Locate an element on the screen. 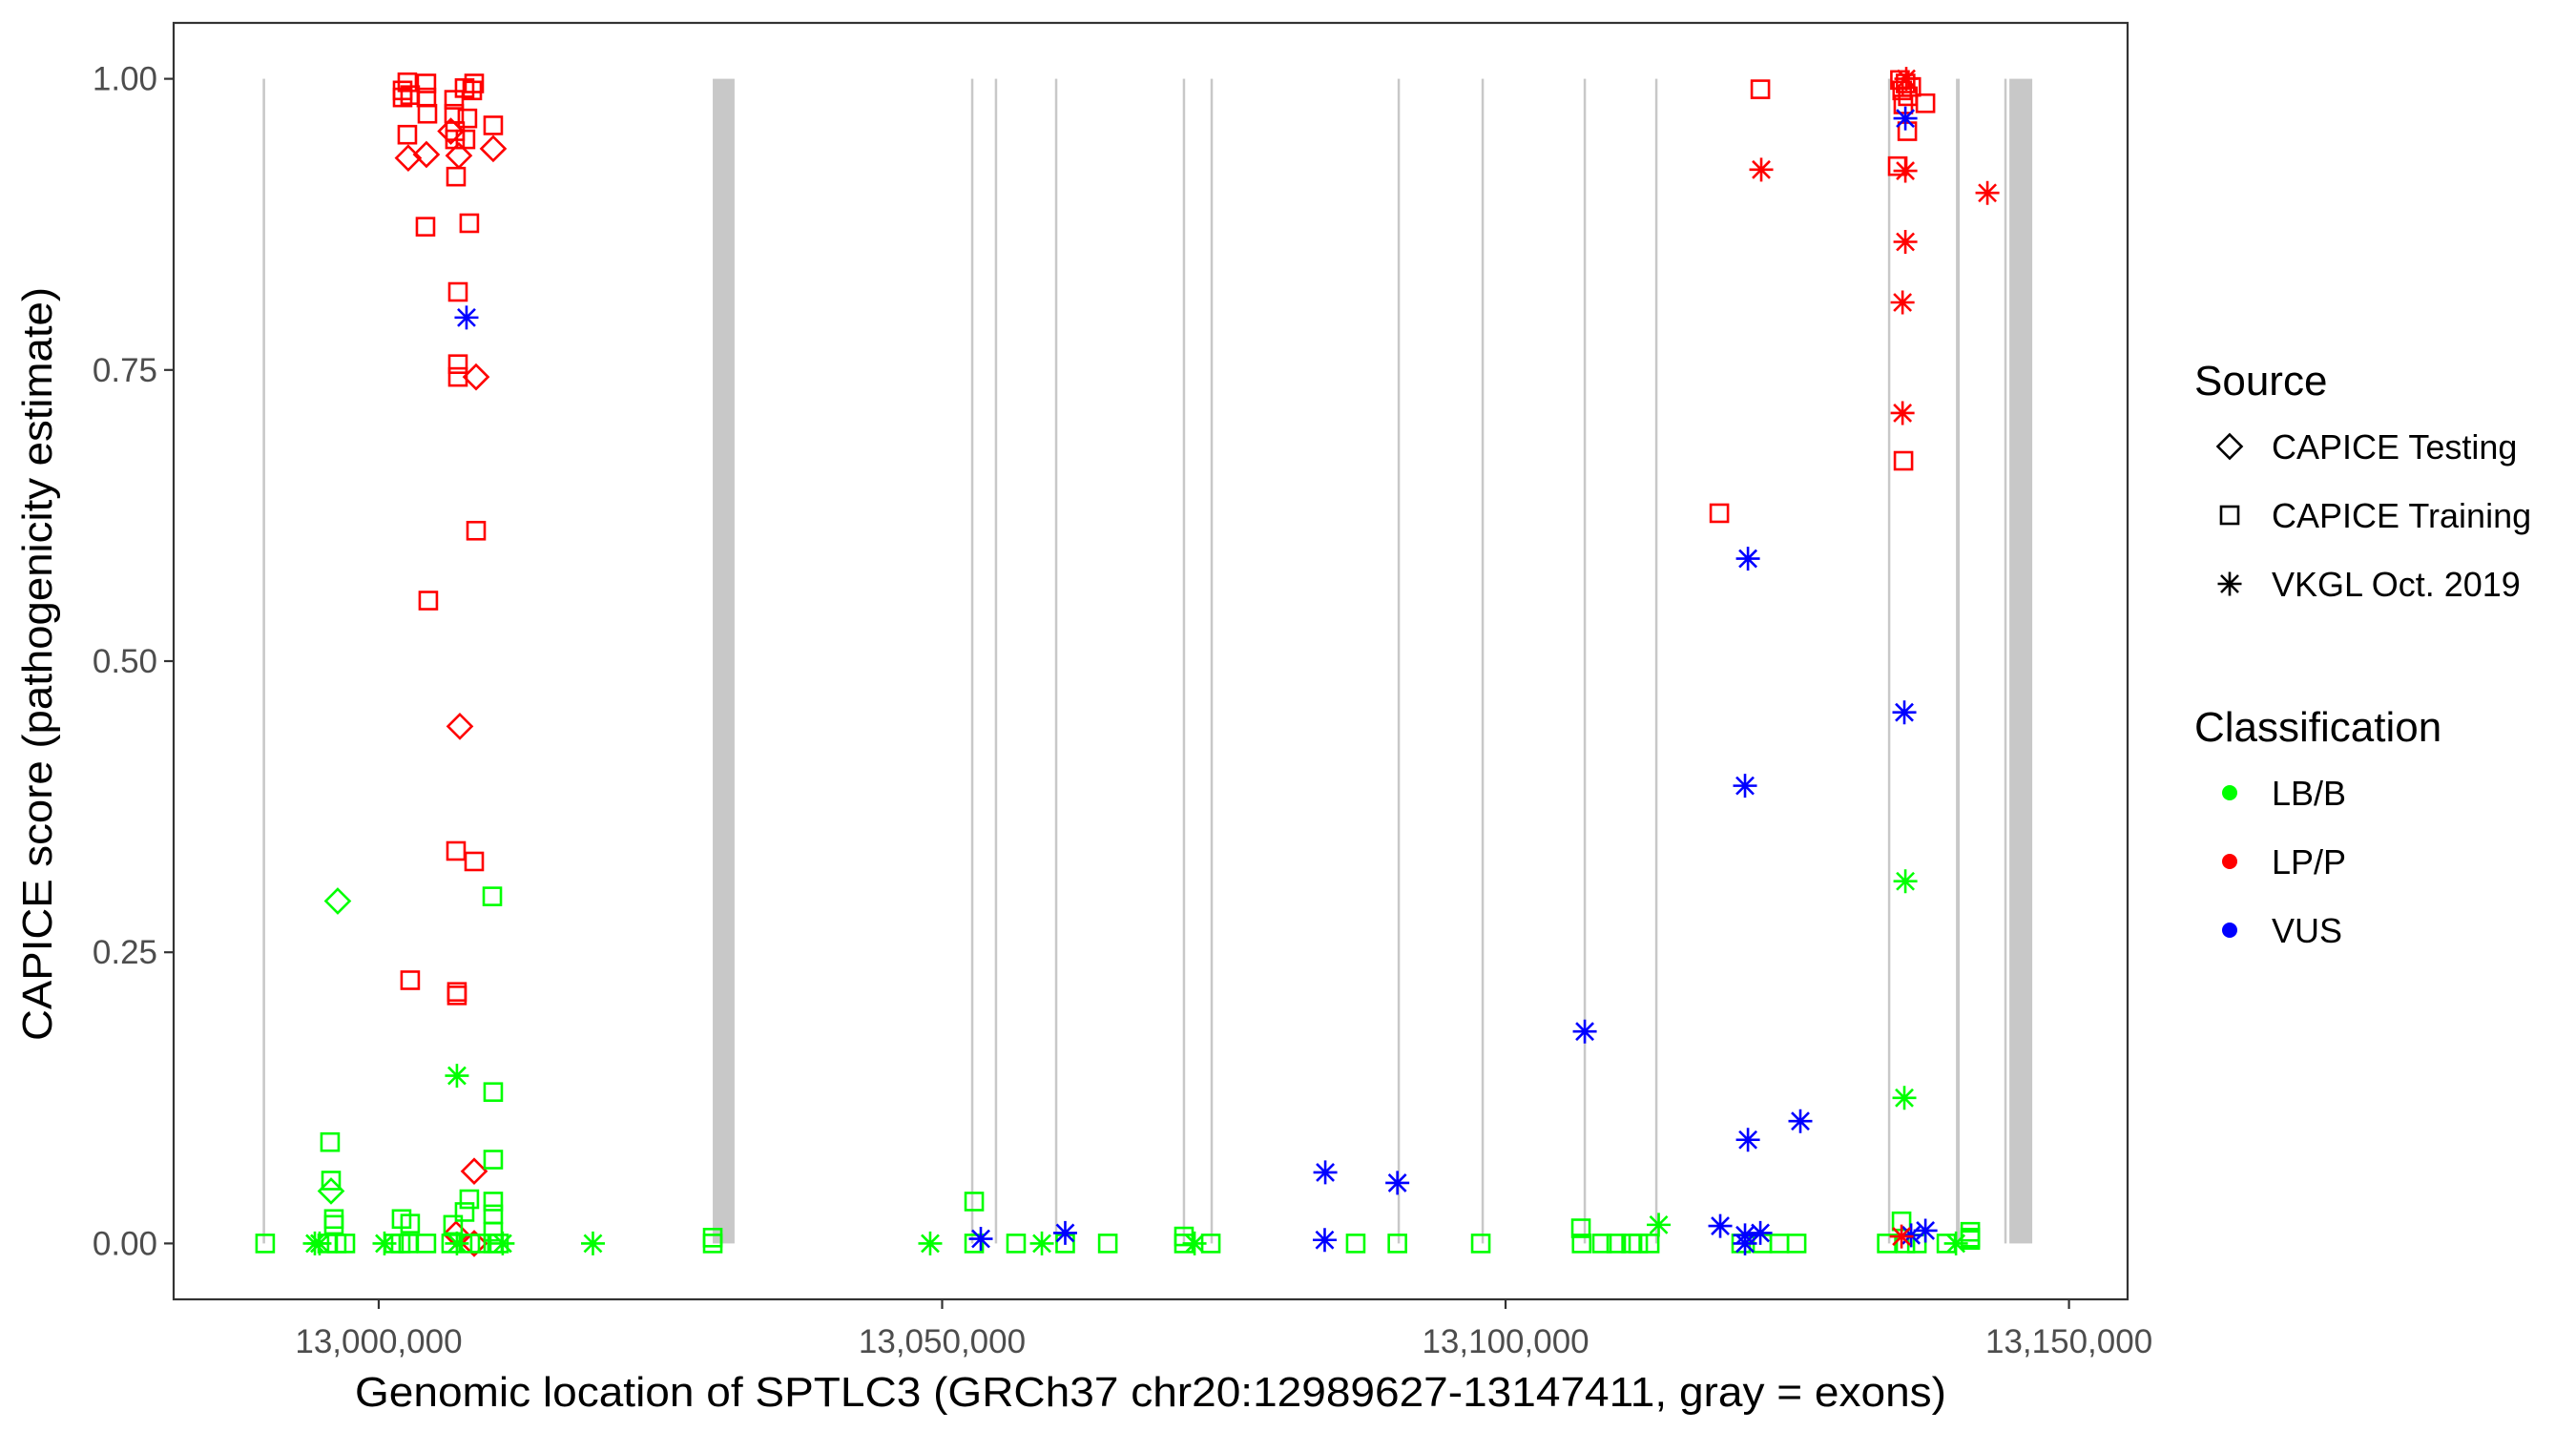 This screenshot has width=2576, height=1431. legend-label: VKGL Oct. 2019 is located at coordinates (2396, 584).